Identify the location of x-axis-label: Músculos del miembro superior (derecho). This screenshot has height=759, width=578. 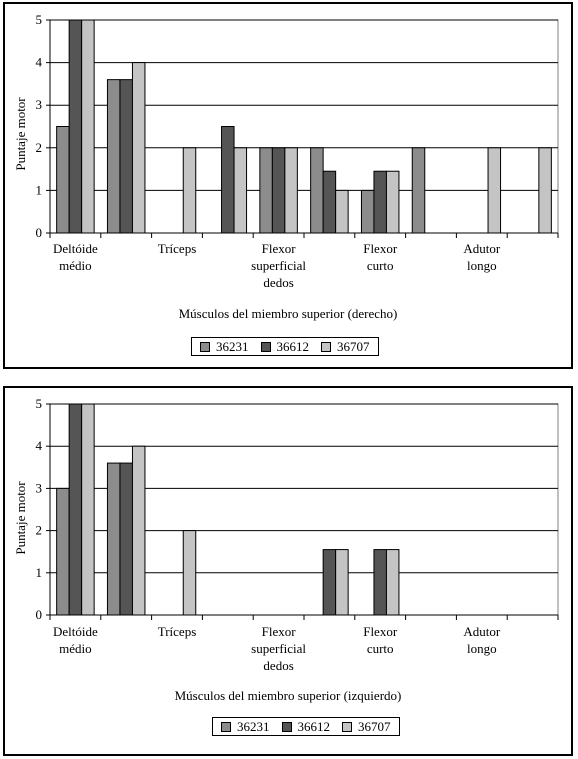
(288, 313).